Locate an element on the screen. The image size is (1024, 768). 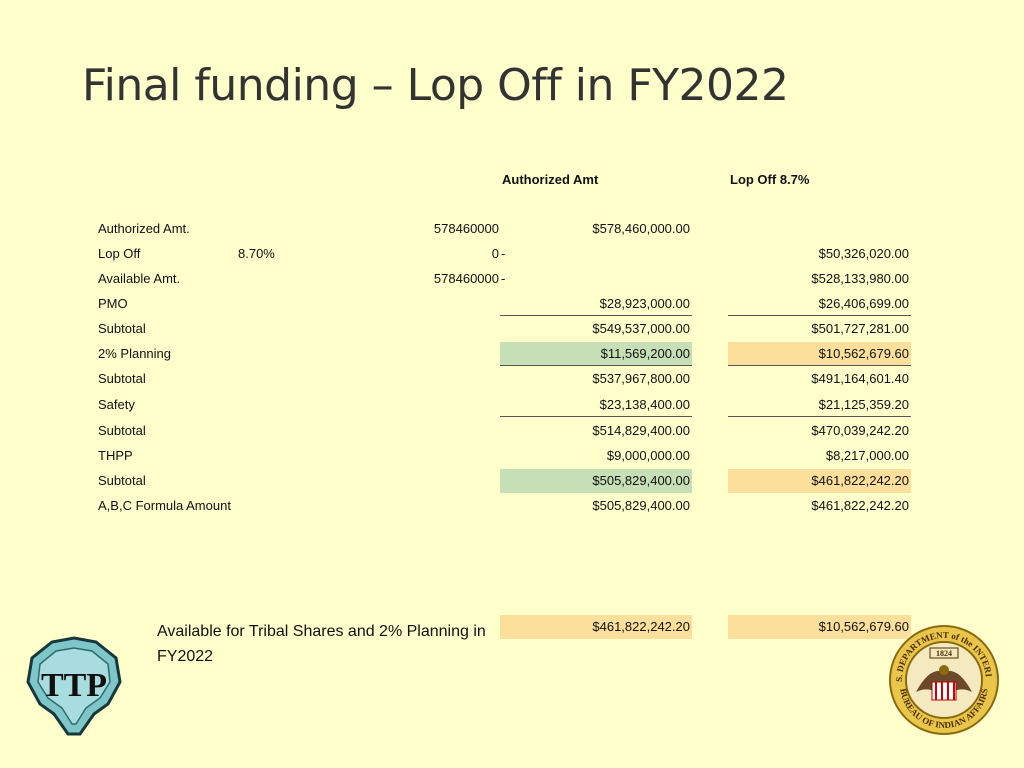
row-label: Available Amt. is located at coordinates (139, 278).